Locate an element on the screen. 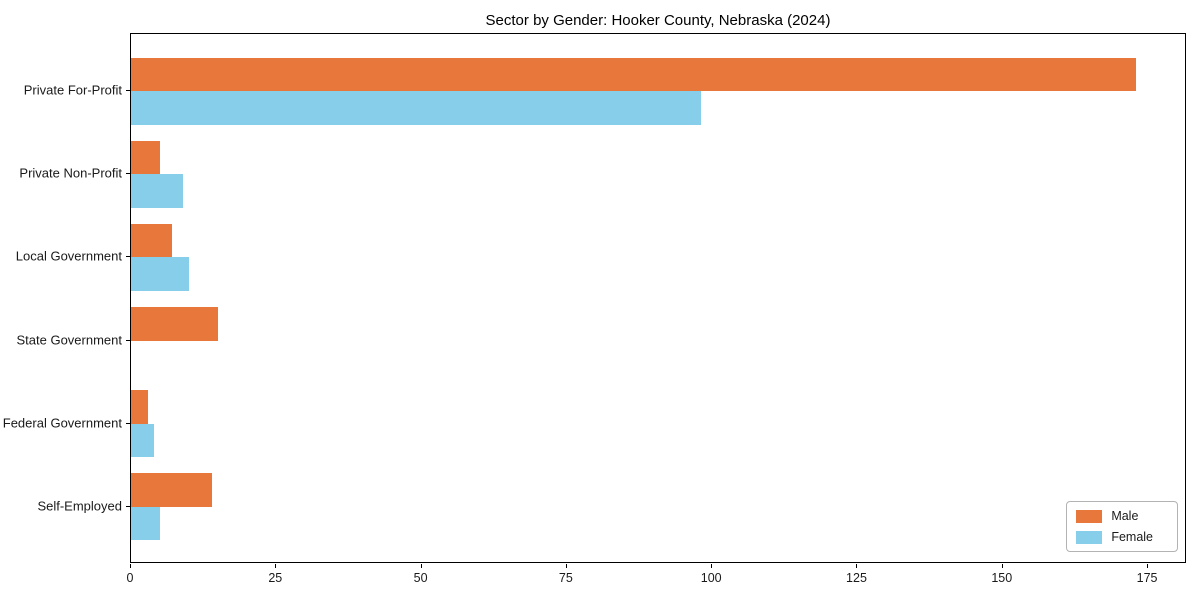 This screenshot has width=1200, height=600. bar-female-self-employed is located at coordinates (146, 523).